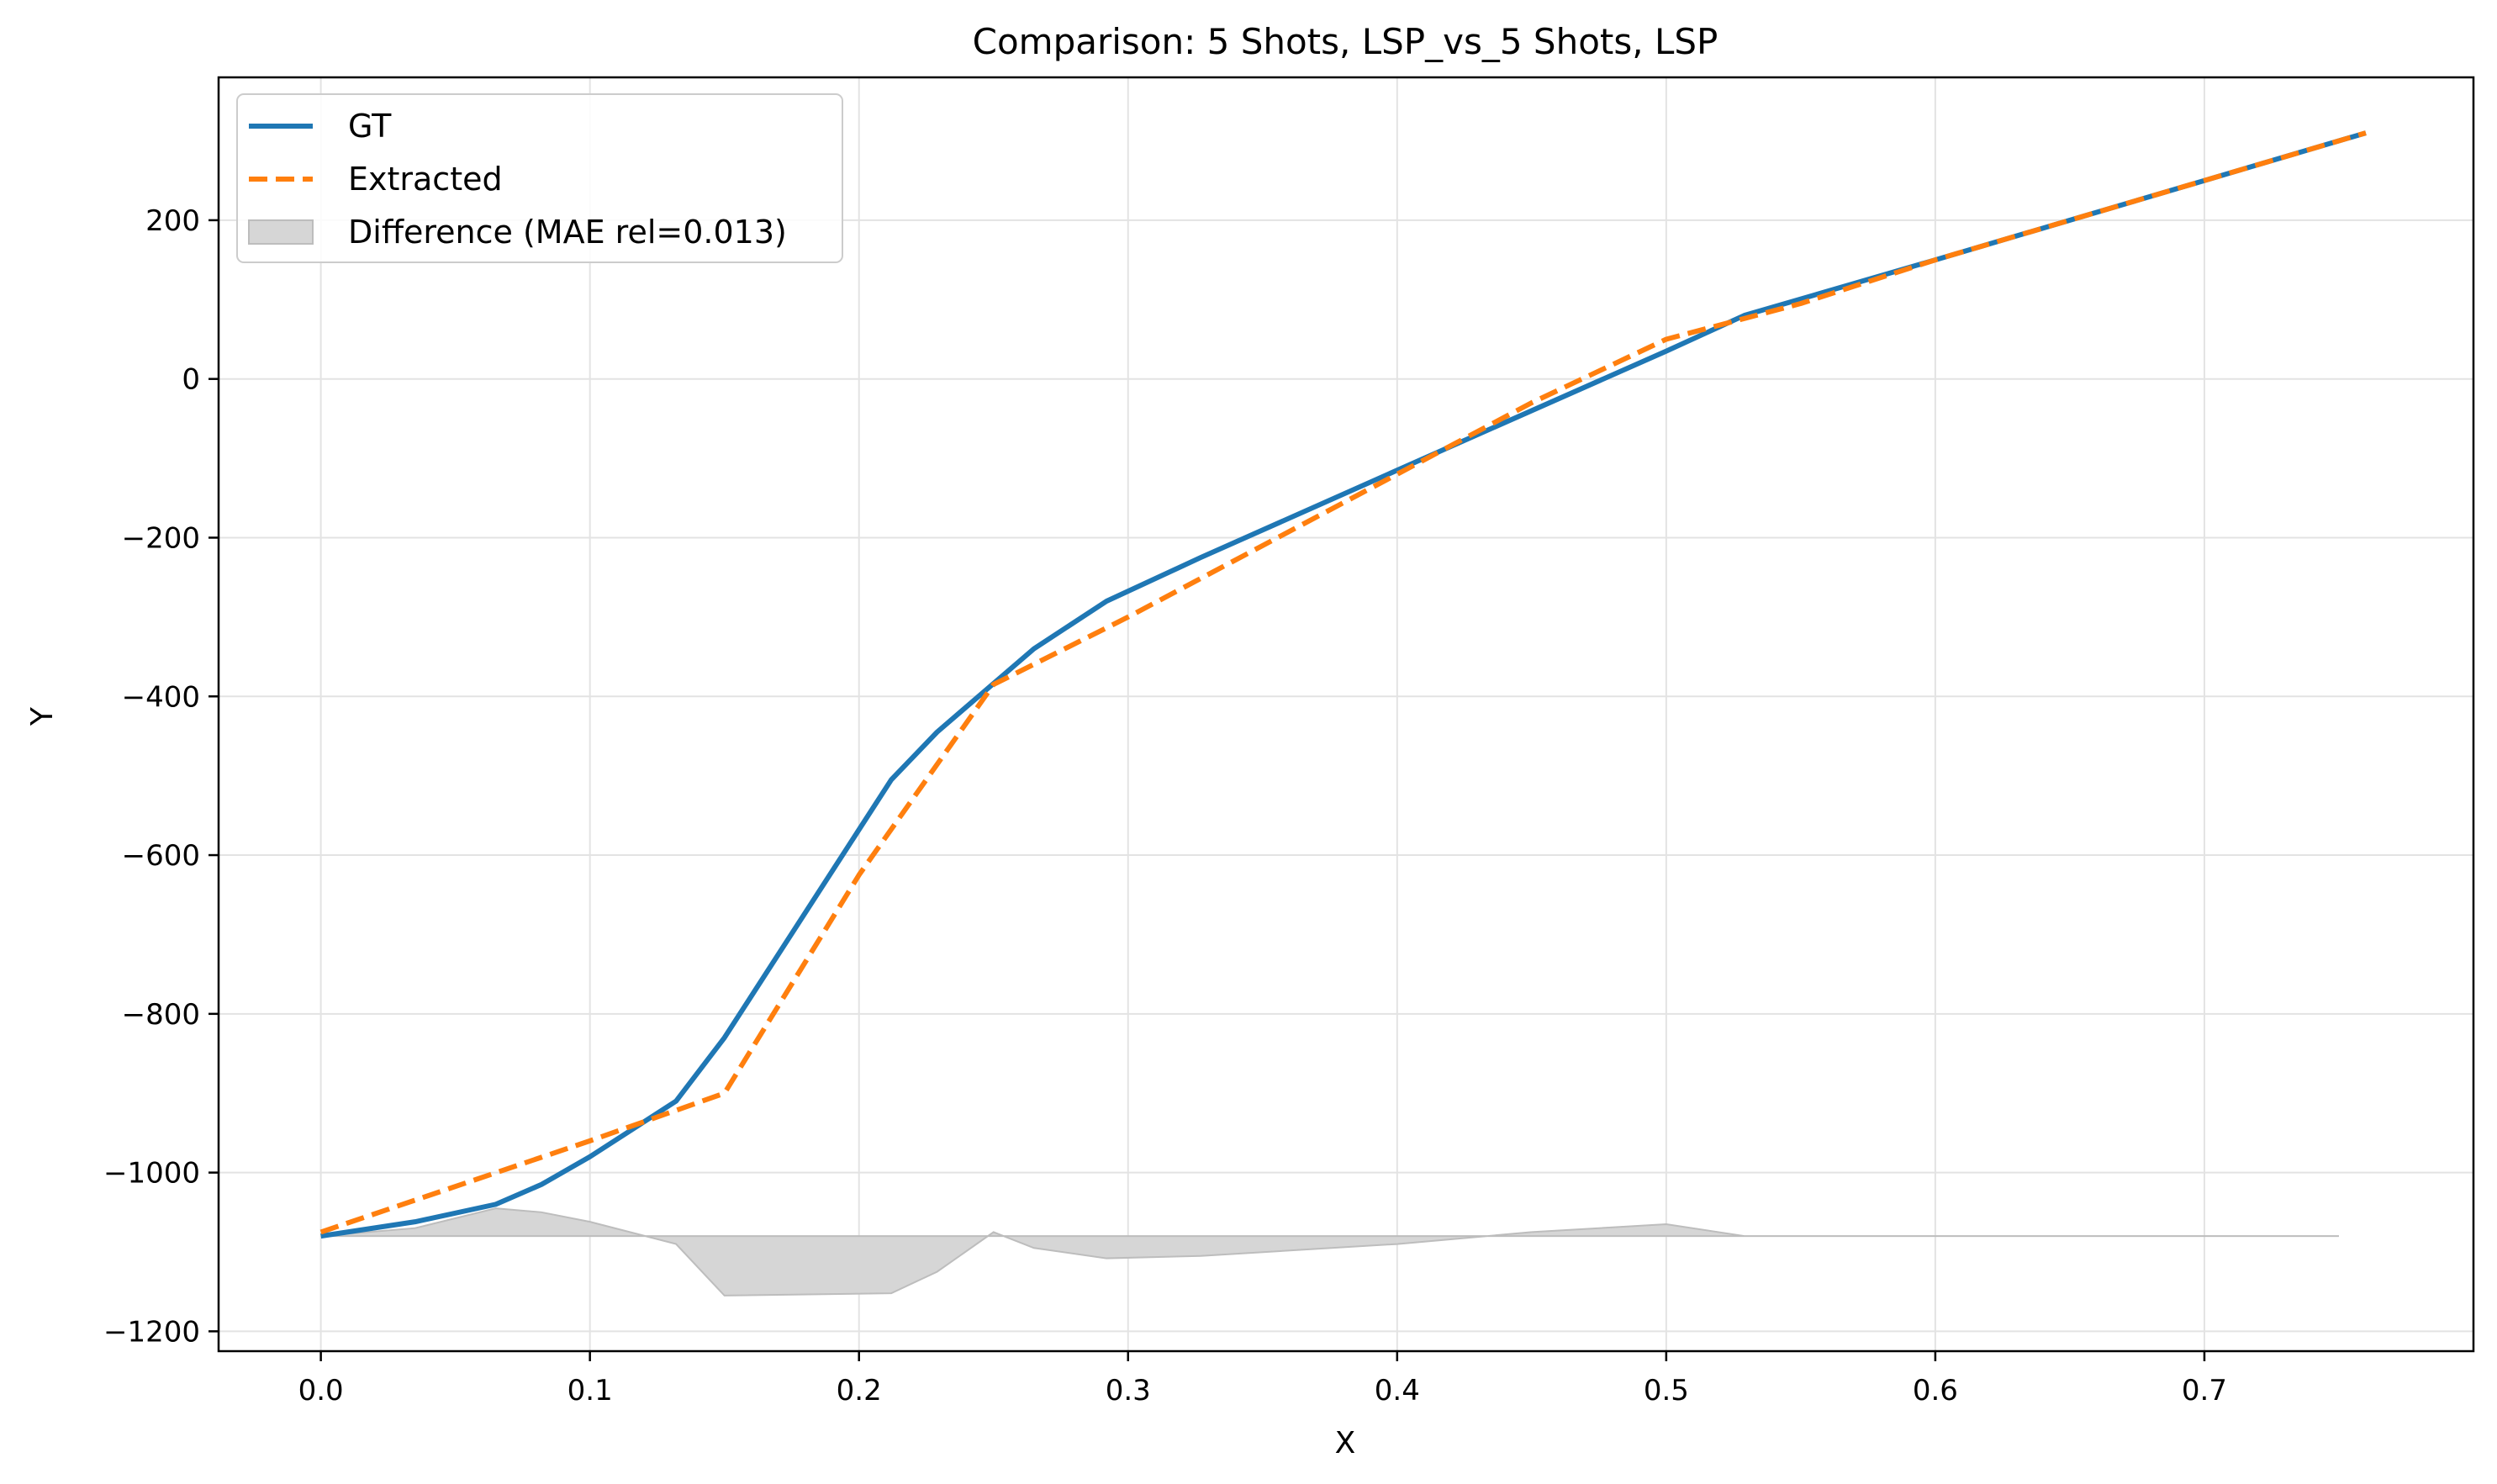 The width and height of the screenshot is (2497, 1484). What do you see at coordinates (281, 232) in the screenshot?
I see `legend-swatch-difference` at bounding box center [281, 232].